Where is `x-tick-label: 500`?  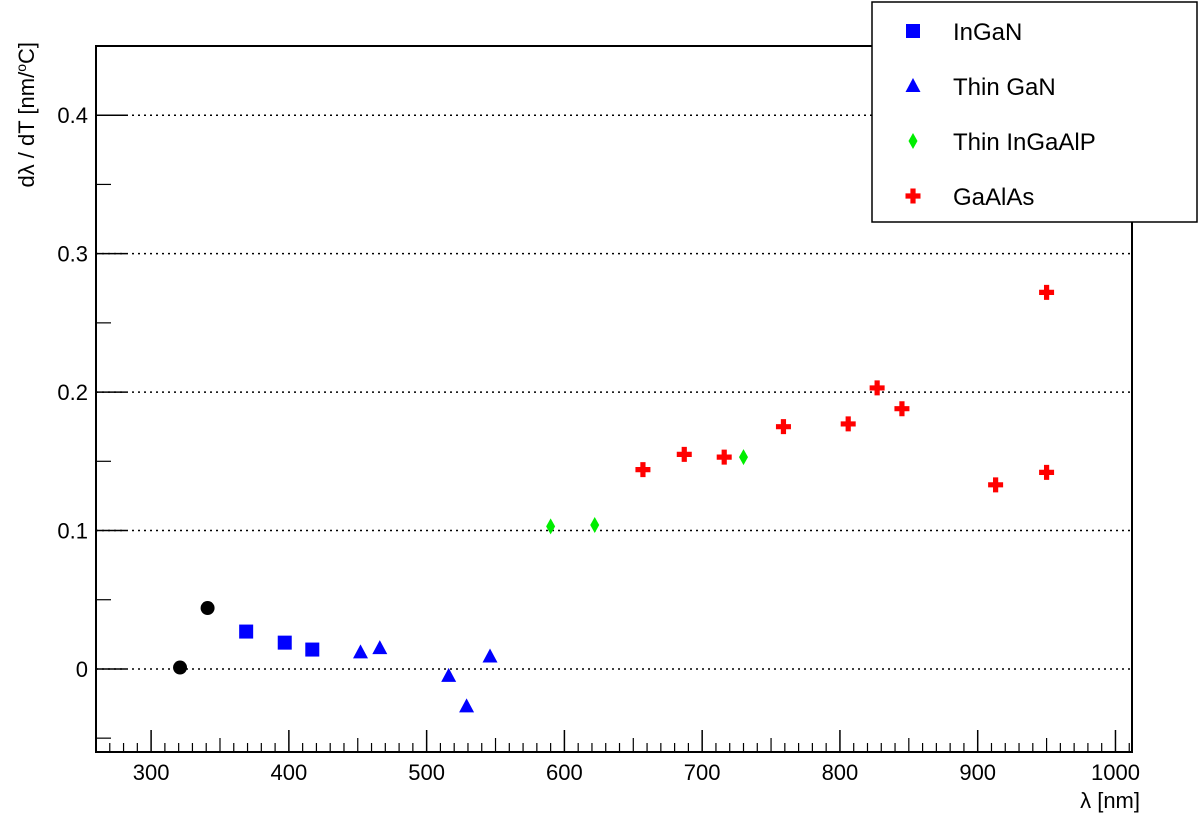
x-tick-label: 500 is located at coordinates (426, 772).